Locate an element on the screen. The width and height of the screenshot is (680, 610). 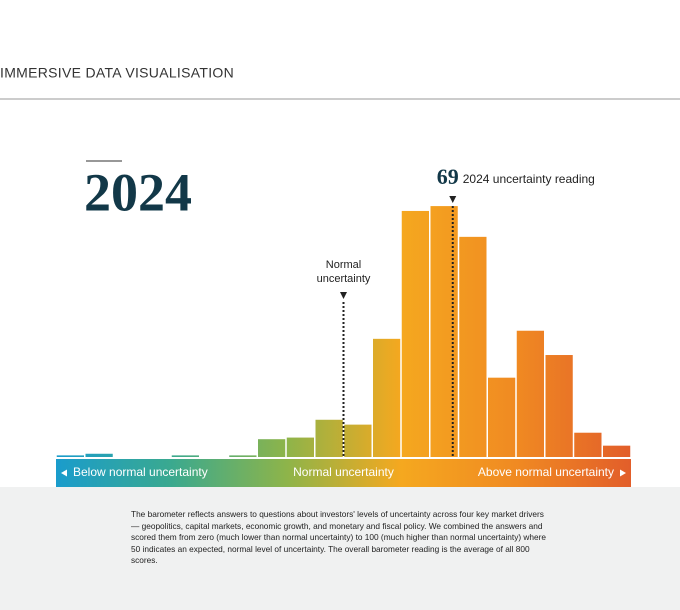
band-label: Normal uncertainty is located at coordinates (343, 472).